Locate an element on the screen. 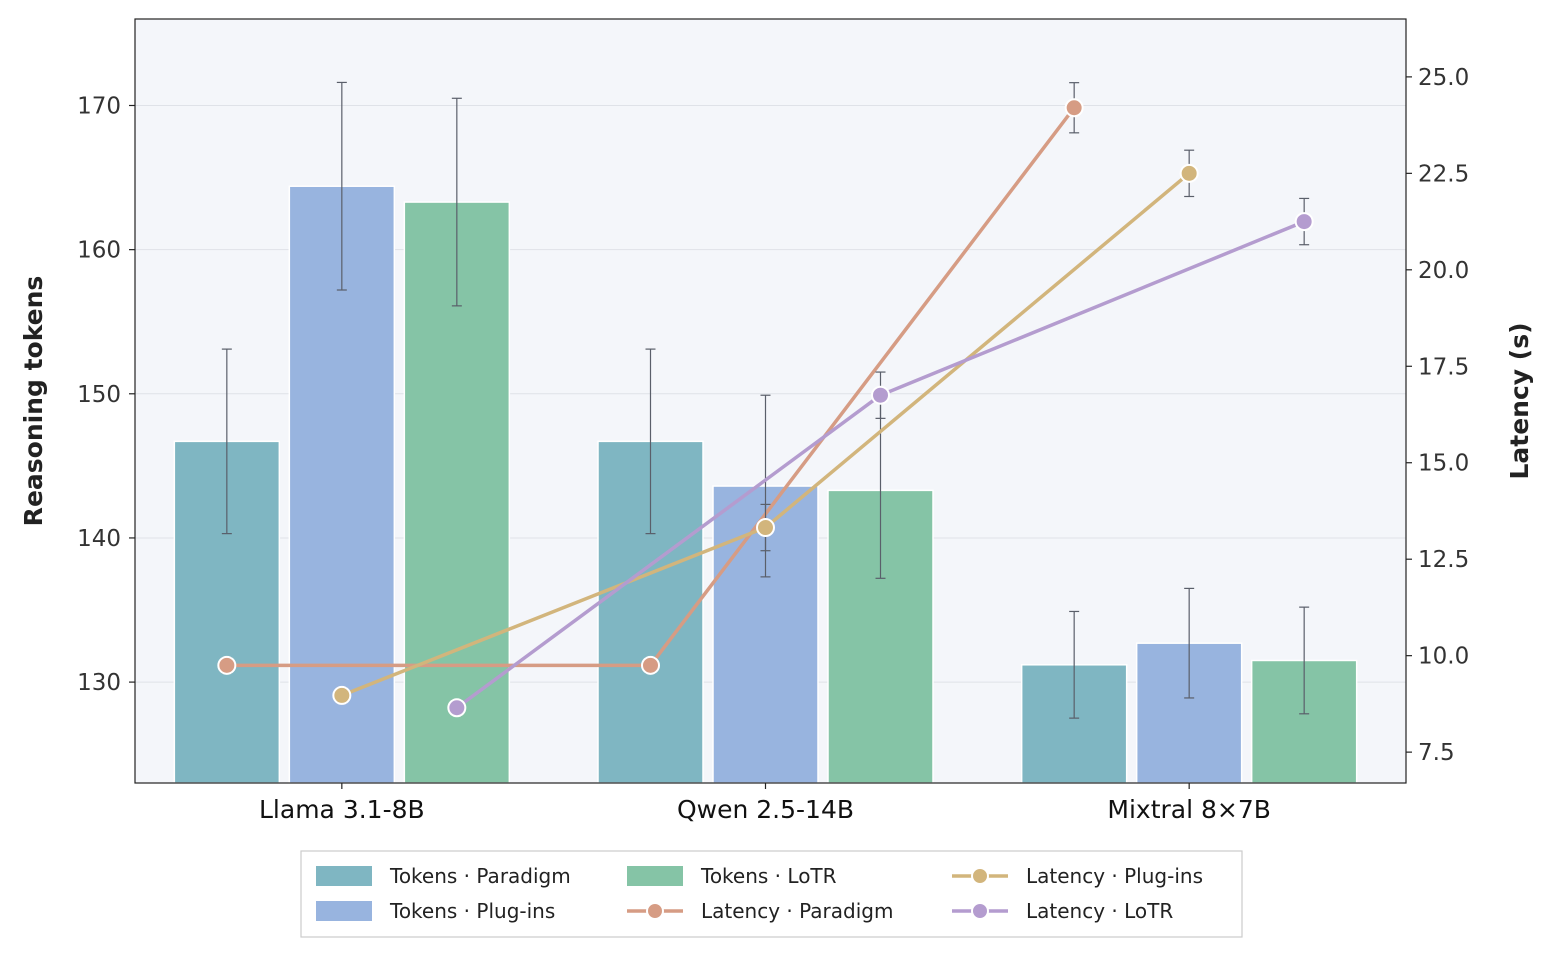 This screenshot has width=1553, height=957. legend-label: Latency · Plug-ins is located at coordinates (1114, 876).